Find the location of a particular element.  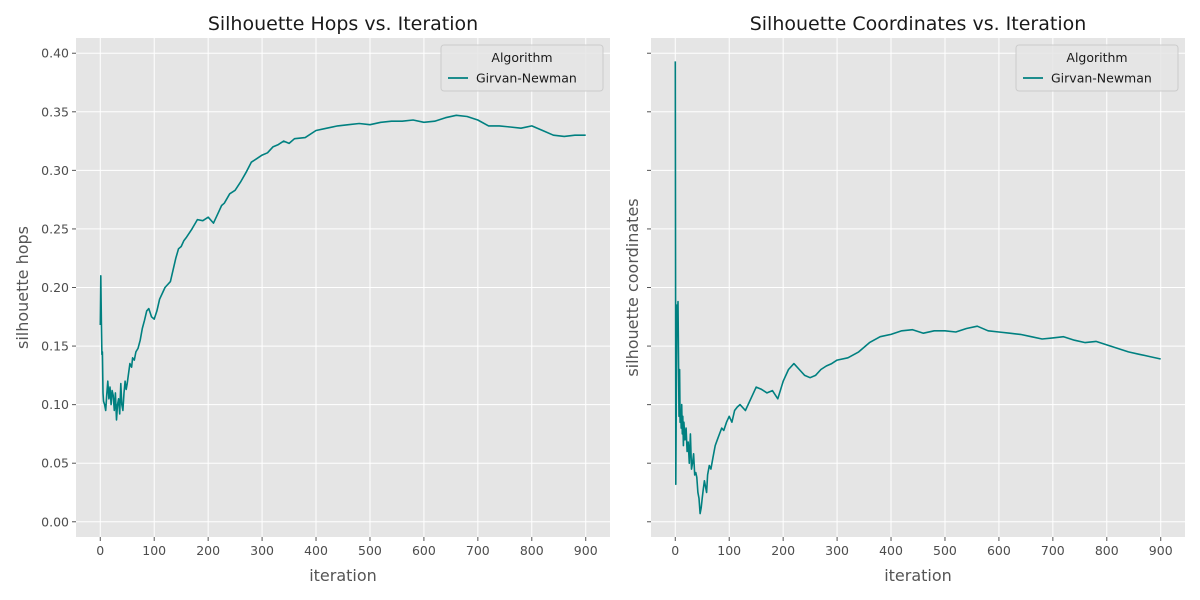

y-tick-label: 0.30 is located at coordinates (55, 170).